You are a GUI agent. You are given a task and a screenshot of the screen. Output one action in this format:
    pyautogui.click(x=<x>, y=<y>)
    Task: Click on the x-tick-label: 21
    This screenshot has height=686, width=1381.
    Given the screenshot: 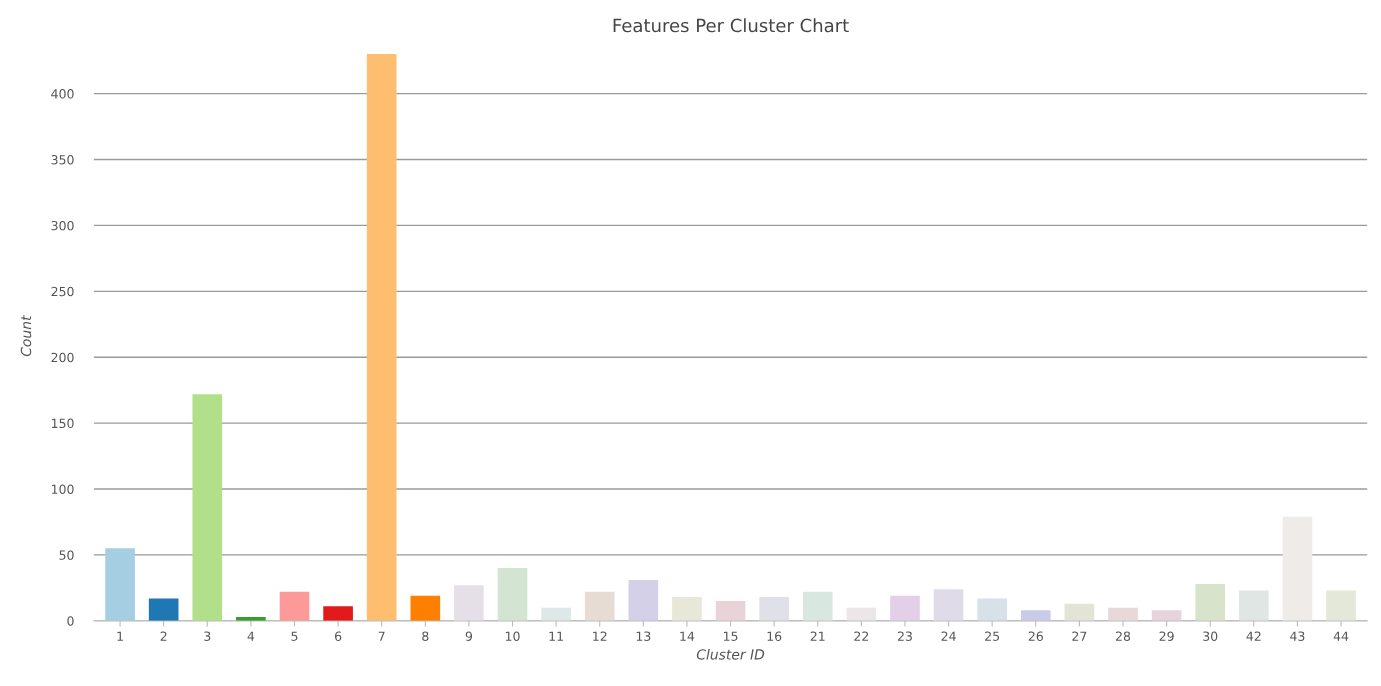 What is the action you would take?
    pyautogui.click(x=817, y=636)
    